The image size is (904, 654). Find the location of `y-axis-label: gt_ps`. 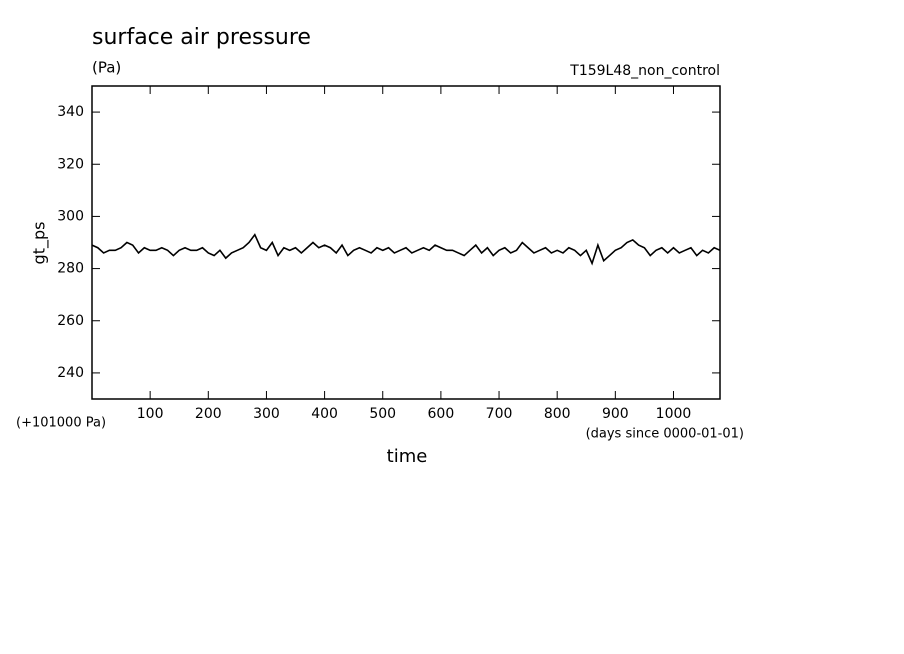

y-axis-label: gt_ps is located at coordinates (40, 243).